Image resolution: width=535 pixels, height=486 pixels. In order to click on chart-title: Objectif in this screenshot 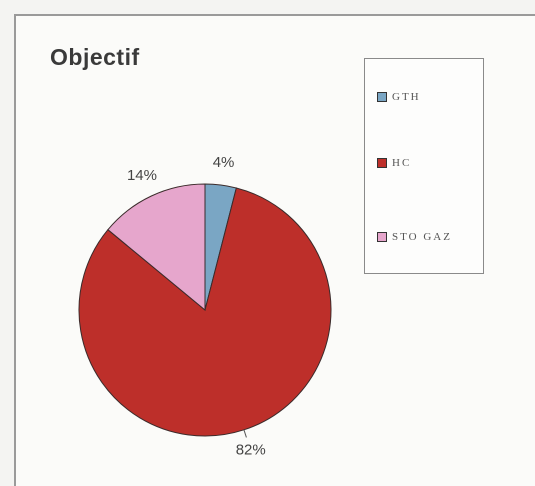, I will do `click(95, 57)`.